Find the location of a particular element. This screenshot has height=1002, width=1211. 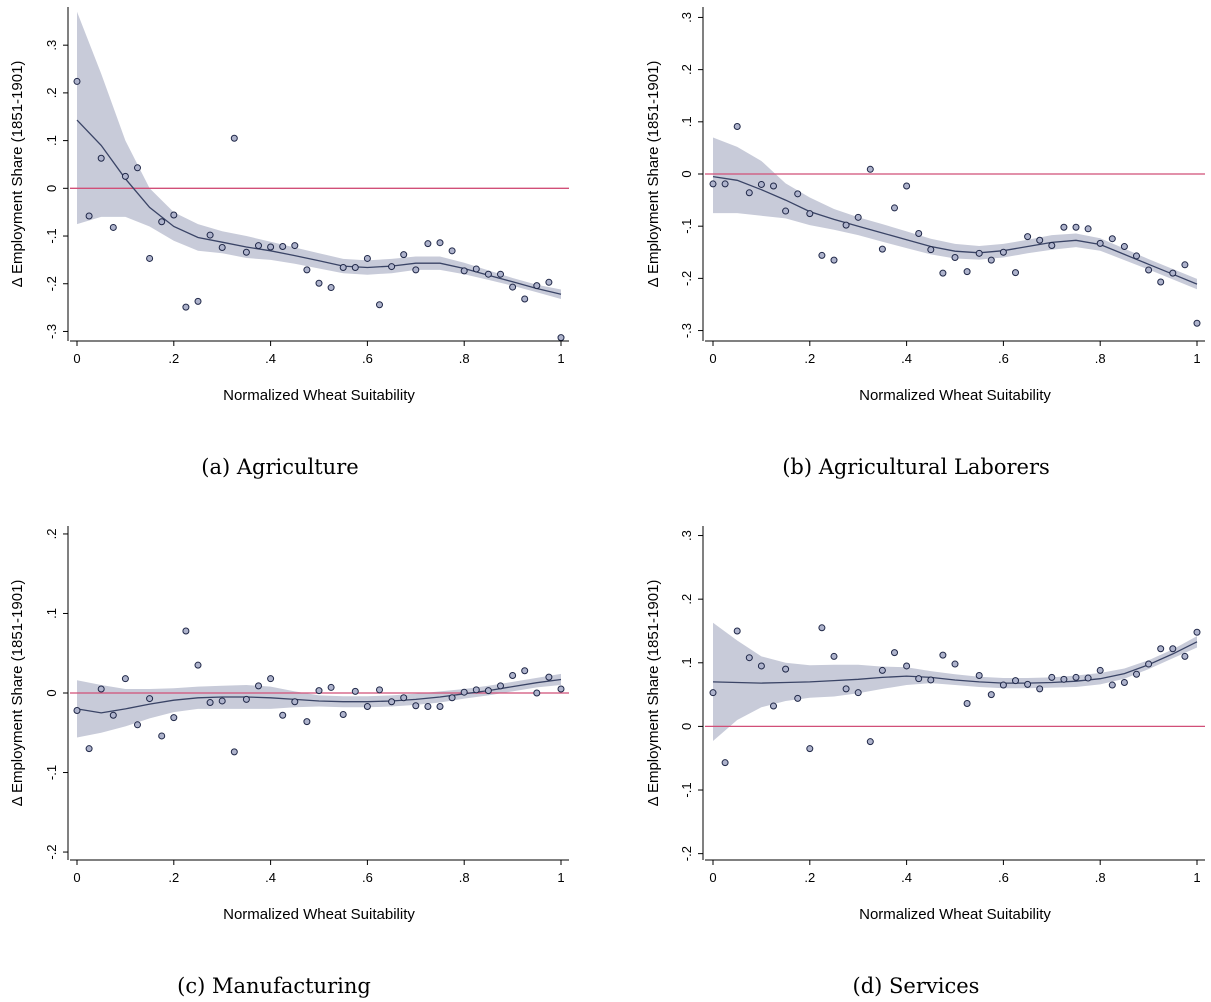

panel-caption: (a) Agriculture is located at coordinates (279, 467).